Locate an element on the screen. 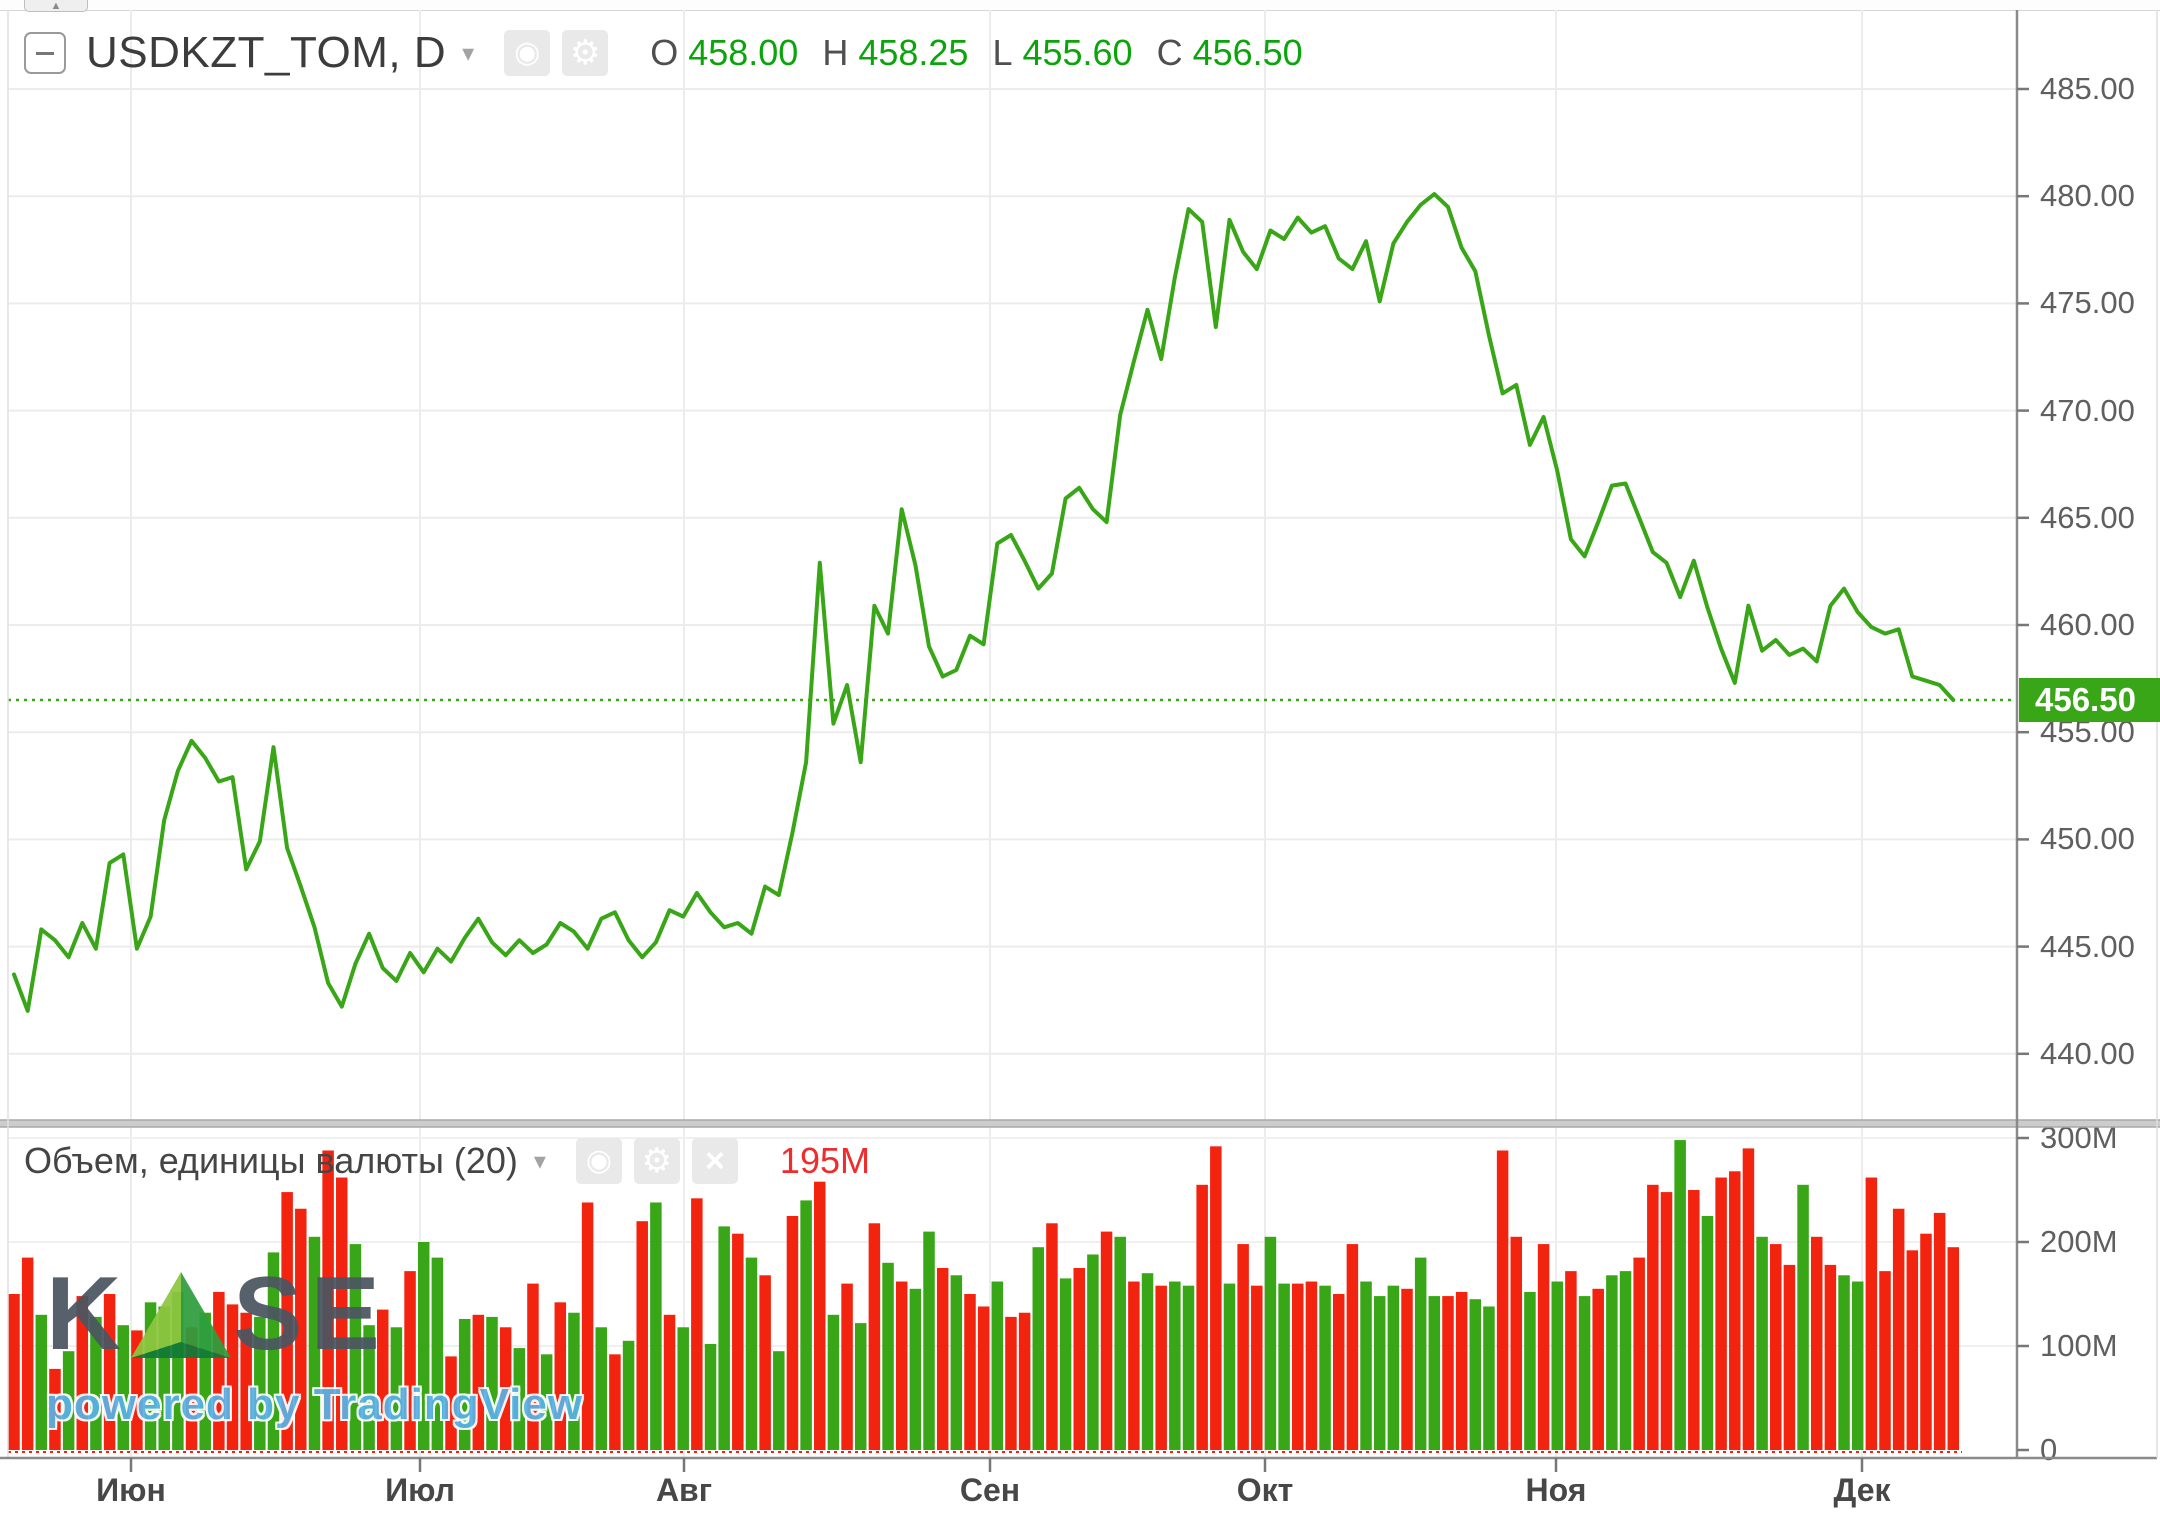  last-price-badge: 456.50 is located at coordinates (2089, 700).